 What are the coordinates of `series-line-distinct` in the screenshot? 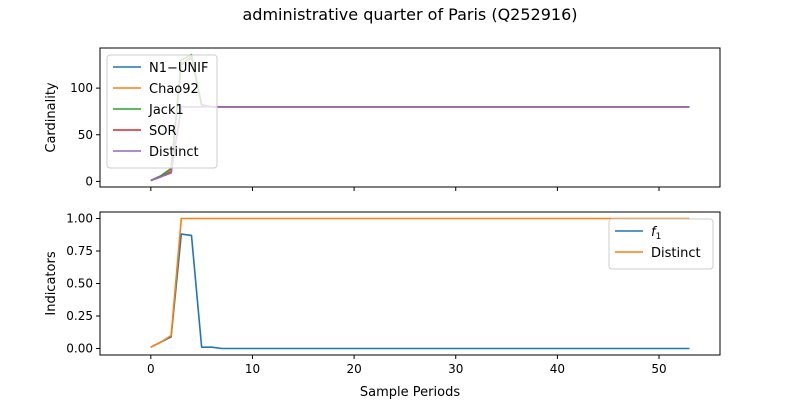 It's located at (420, 143).